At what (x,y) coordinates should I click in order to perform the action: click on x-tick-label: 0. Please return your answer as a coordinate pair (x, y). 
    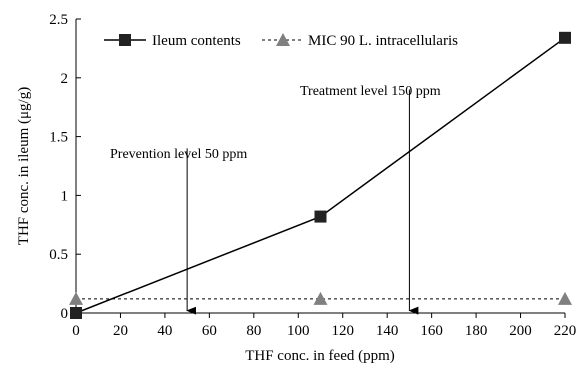
    Looking at the image, I should click on (76, 331).